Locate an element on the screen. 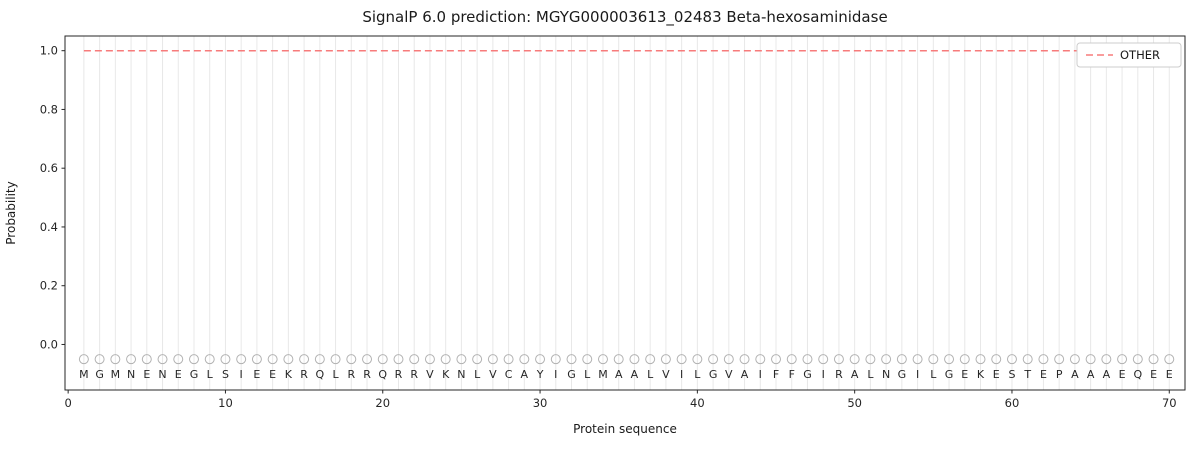  x-tick-label: 50 is located at coordinates (854, 403).